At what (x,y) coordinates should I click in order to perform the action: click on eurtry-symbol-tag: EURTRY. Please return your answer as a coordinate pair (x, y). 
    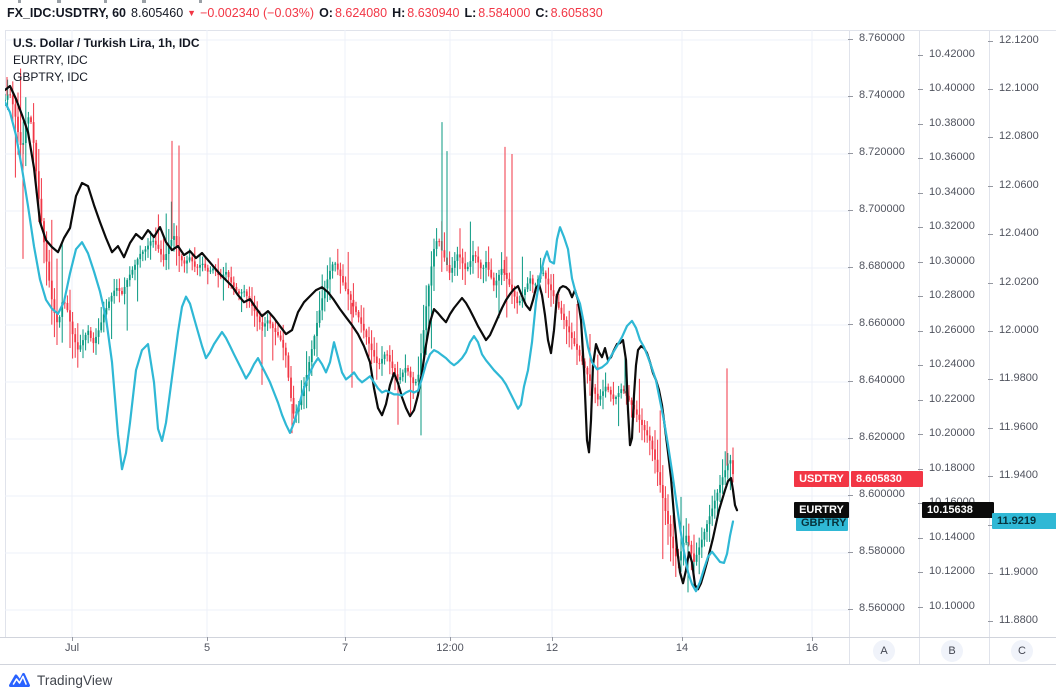
    Looking at the image, I should click on (821, 510).